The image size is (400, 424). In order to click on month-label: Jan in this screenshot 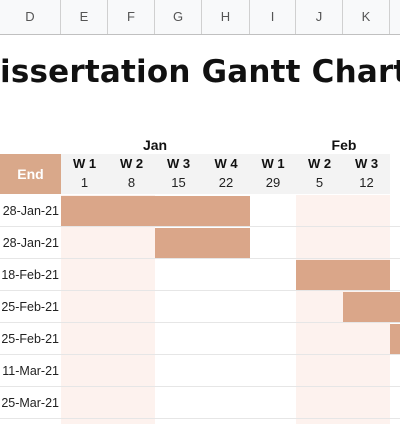, I will do `click(155, 145)`.